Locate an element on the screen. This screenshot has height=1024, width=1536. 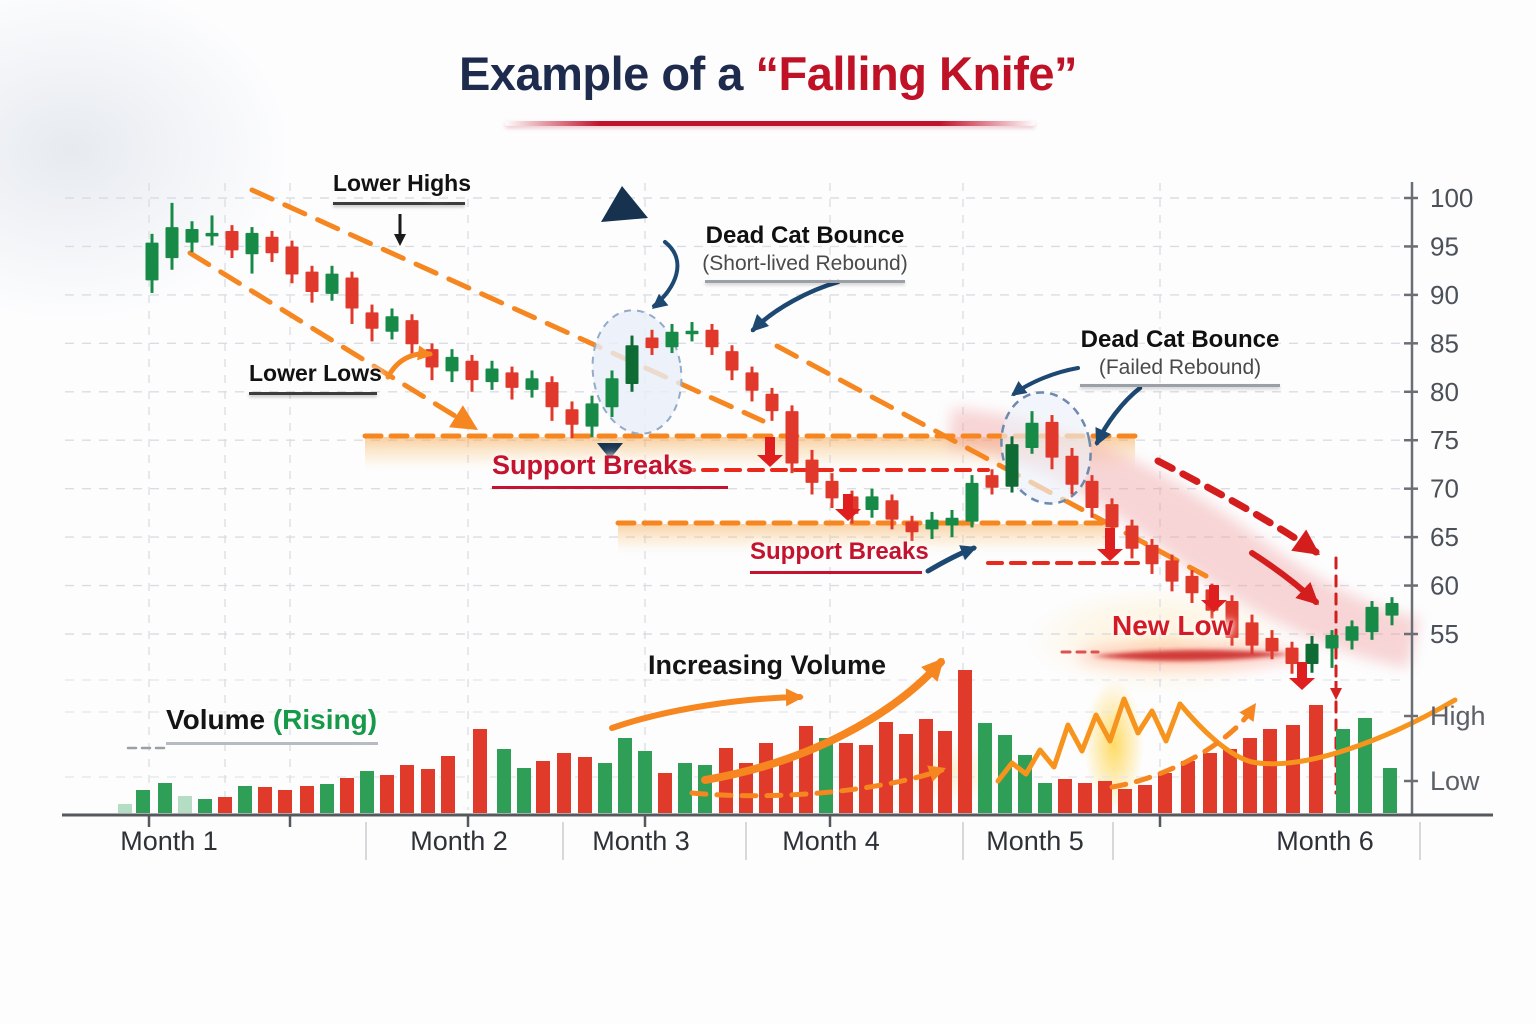
increasing-volume-arrow-2-head is located at coordinates (932, 670).